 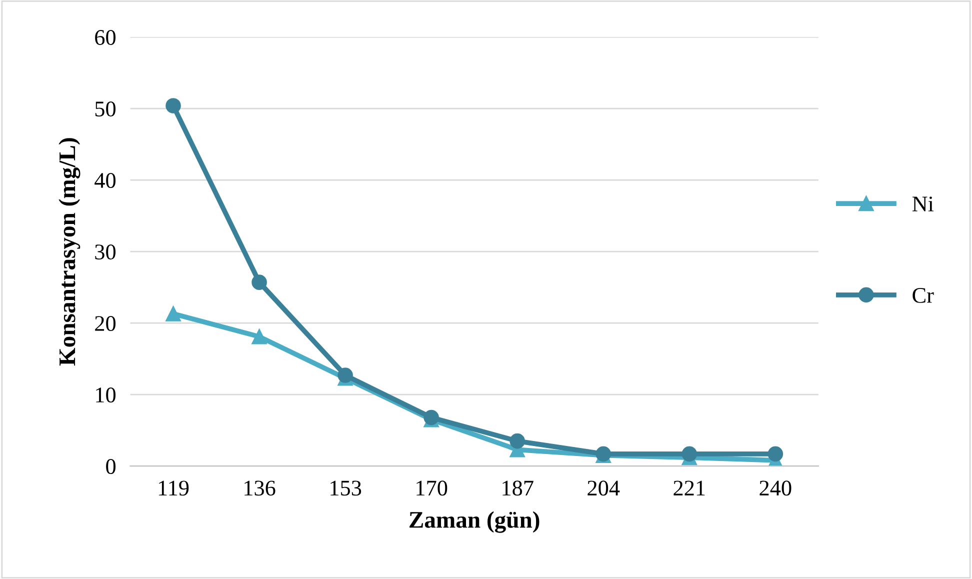 I want to click on x-tick-label: 136, so click(x=260, y=488).